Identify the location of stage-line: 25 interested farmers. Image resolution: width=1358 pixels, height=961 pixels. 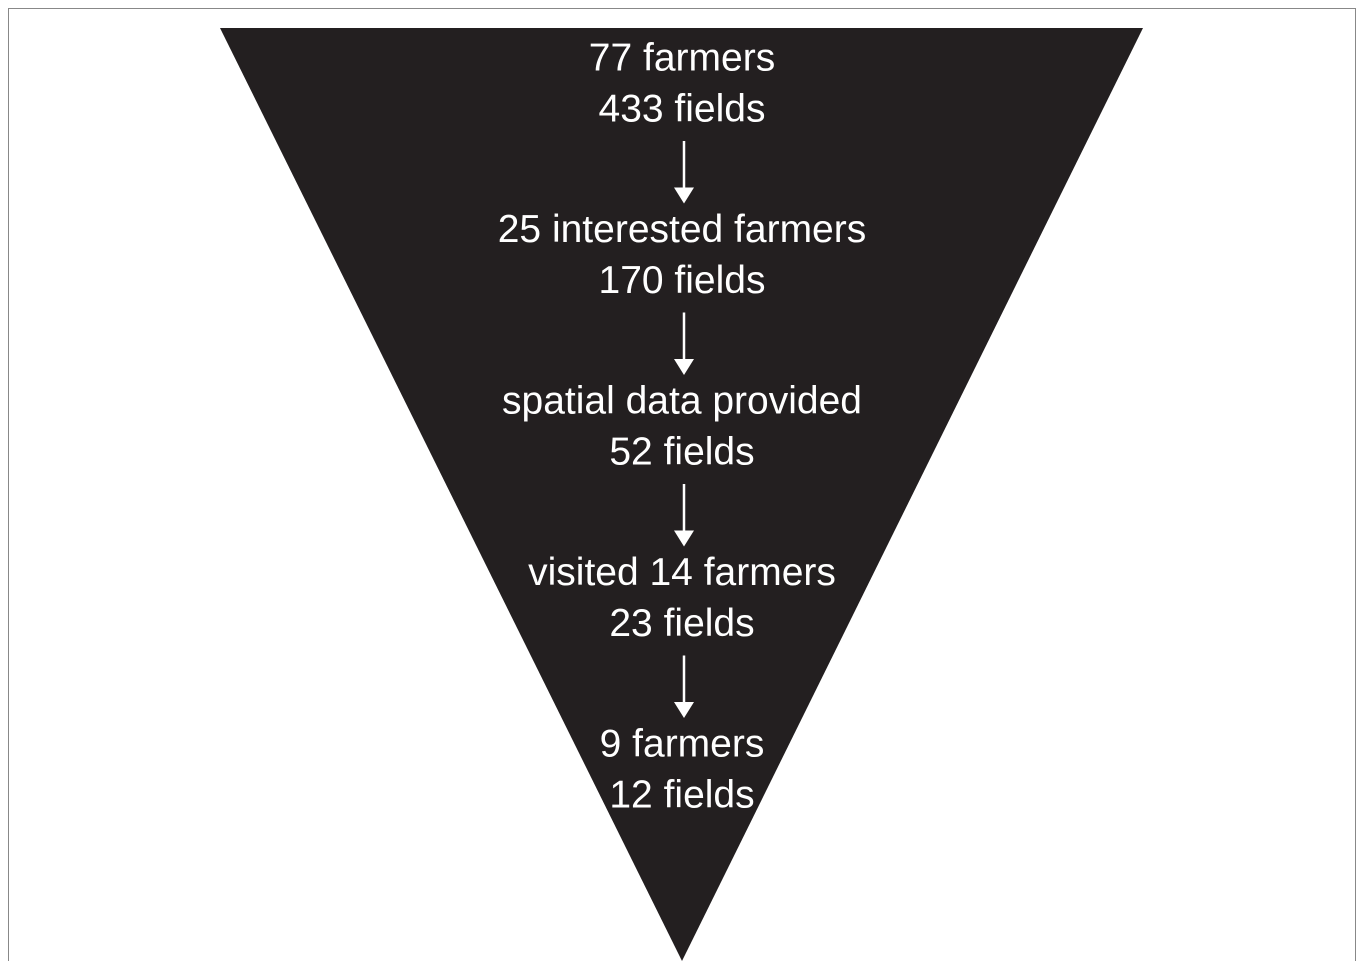
(682, 229).